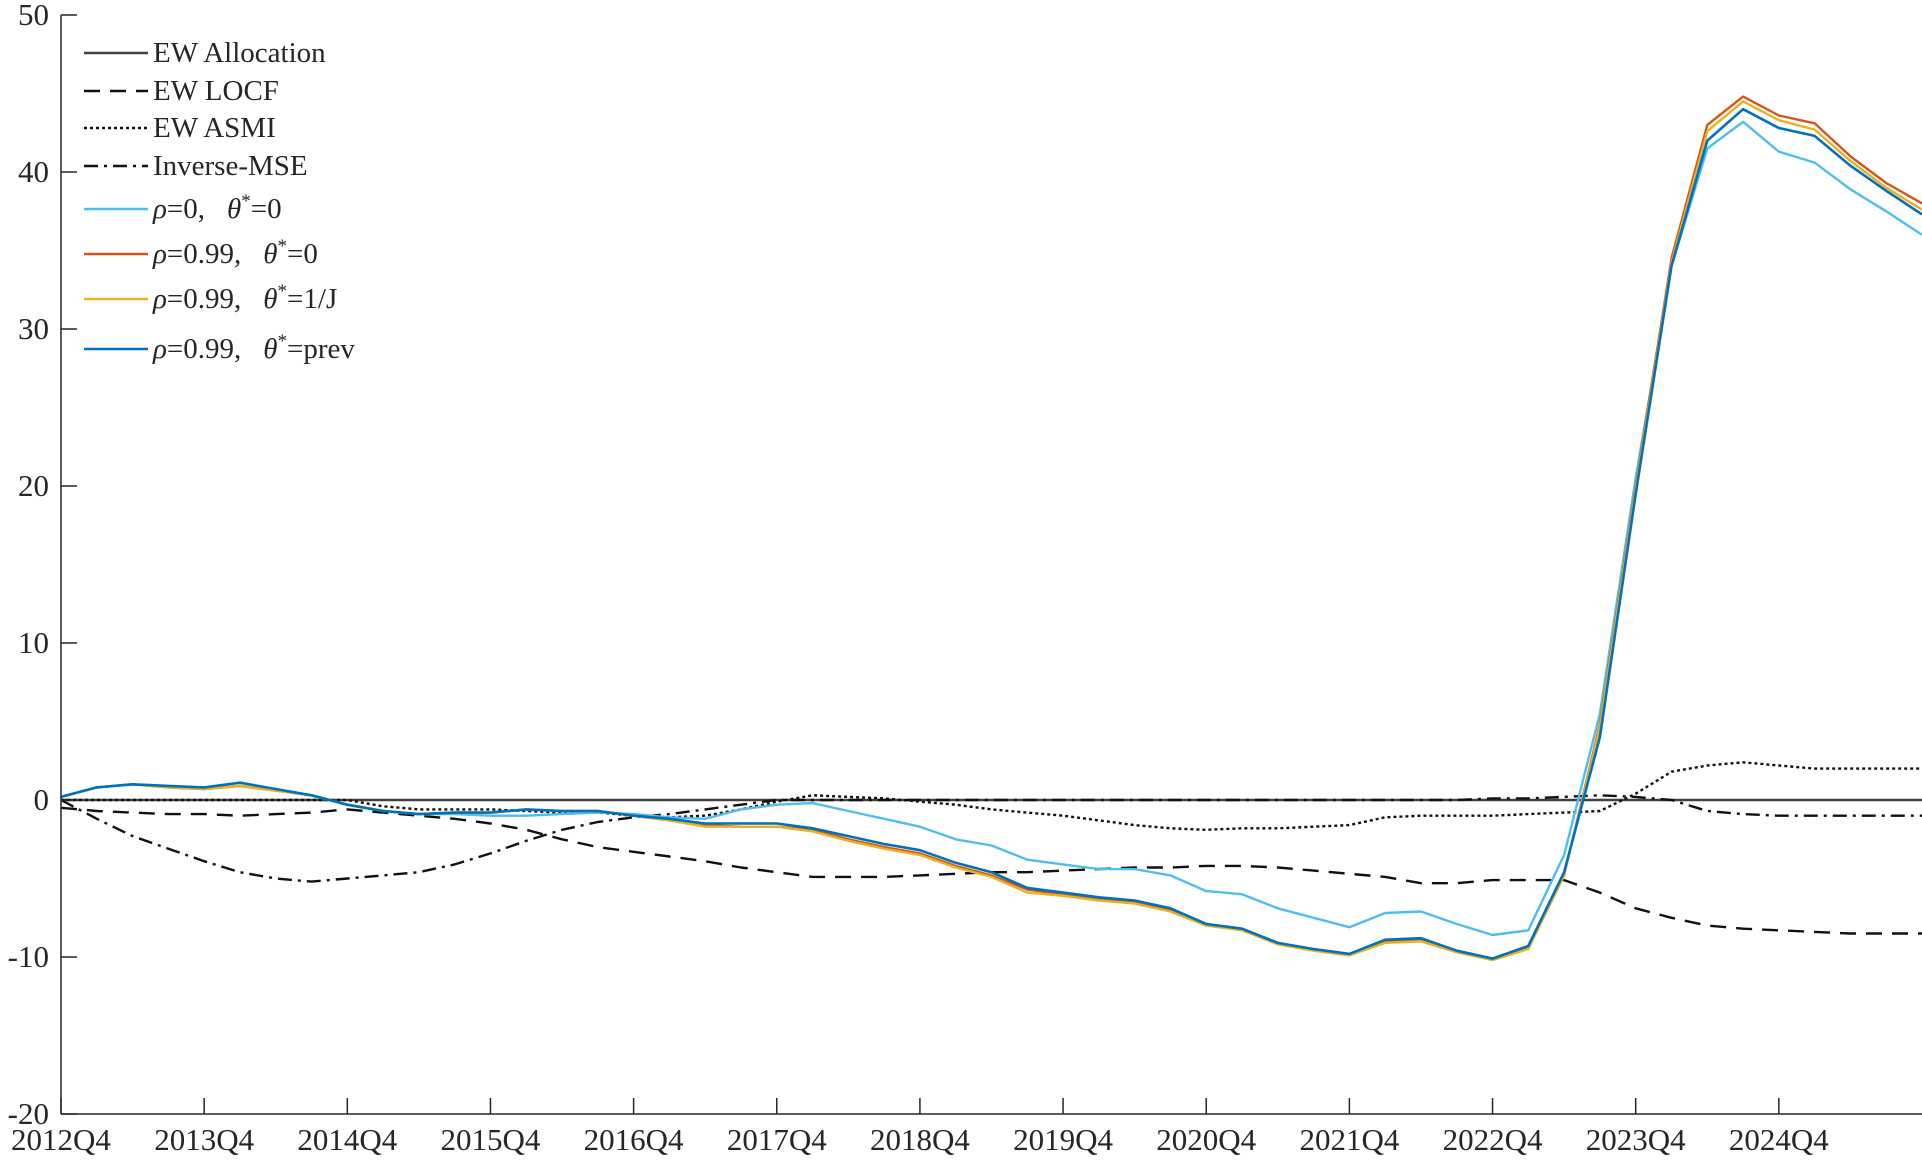 This screenshot has width=1922, height=1165. Describe the element at coordinates (42, 565) in the screenshot. I see `y-axis-ticks: -20 -10 0 10 20 30 40 50` at that location.